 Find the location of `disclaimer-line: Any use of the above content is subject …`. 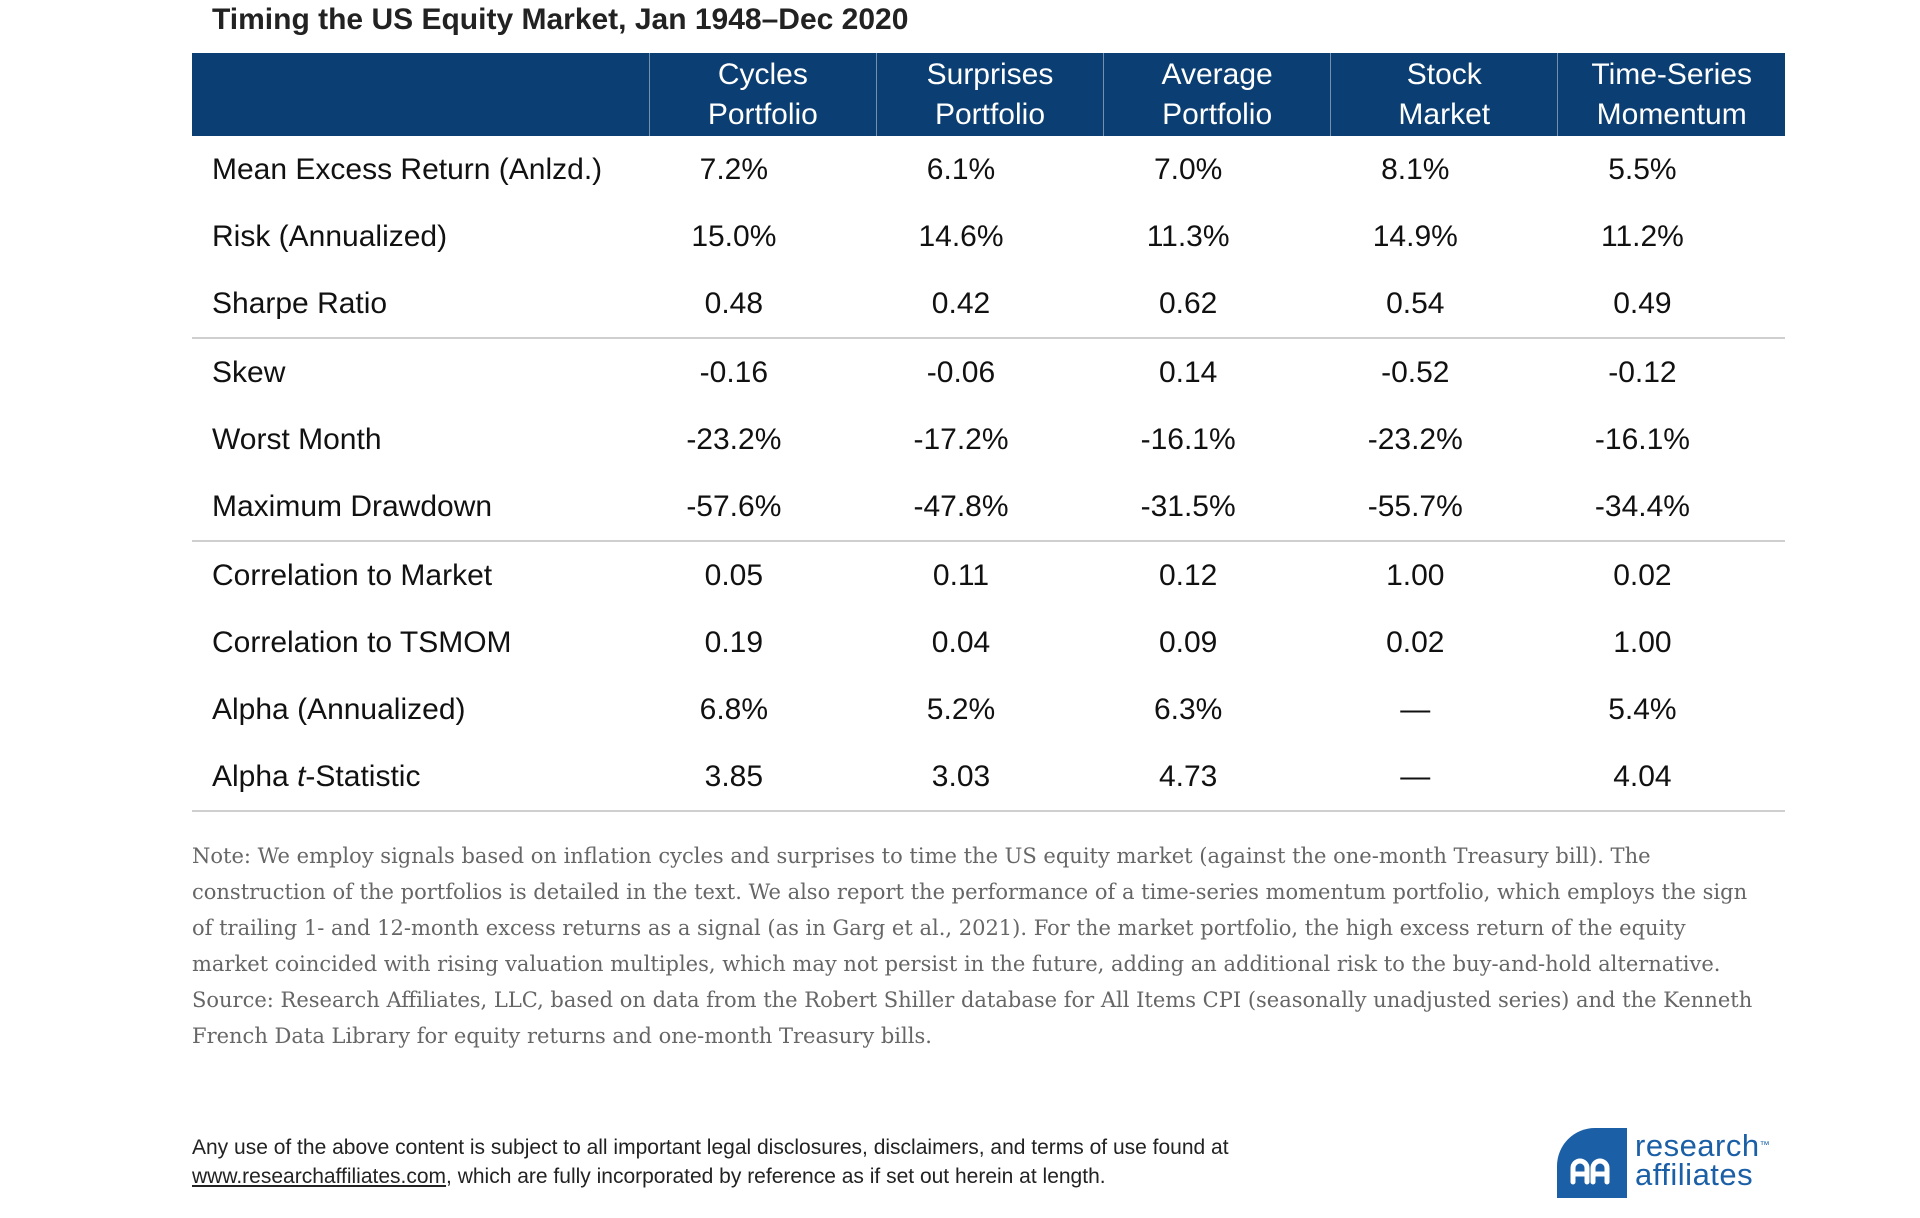

disclaimer-line: Any use of the above content is subject … is located at coordinates (710, 1147).